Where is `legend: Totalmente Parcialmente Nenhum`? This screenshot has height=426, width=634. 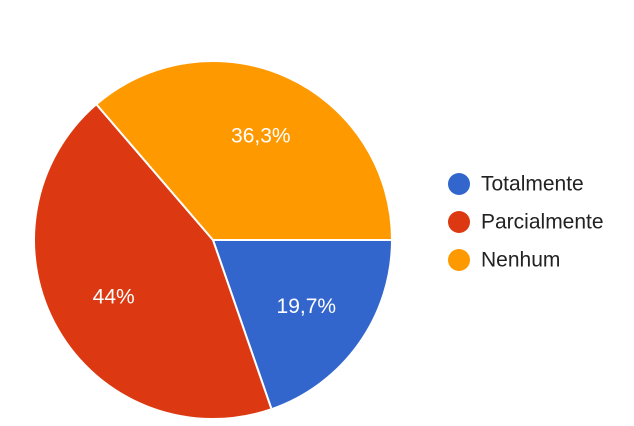
legend: Totalmente Parcialmente Nenhum is located at coordinates (526, 222).